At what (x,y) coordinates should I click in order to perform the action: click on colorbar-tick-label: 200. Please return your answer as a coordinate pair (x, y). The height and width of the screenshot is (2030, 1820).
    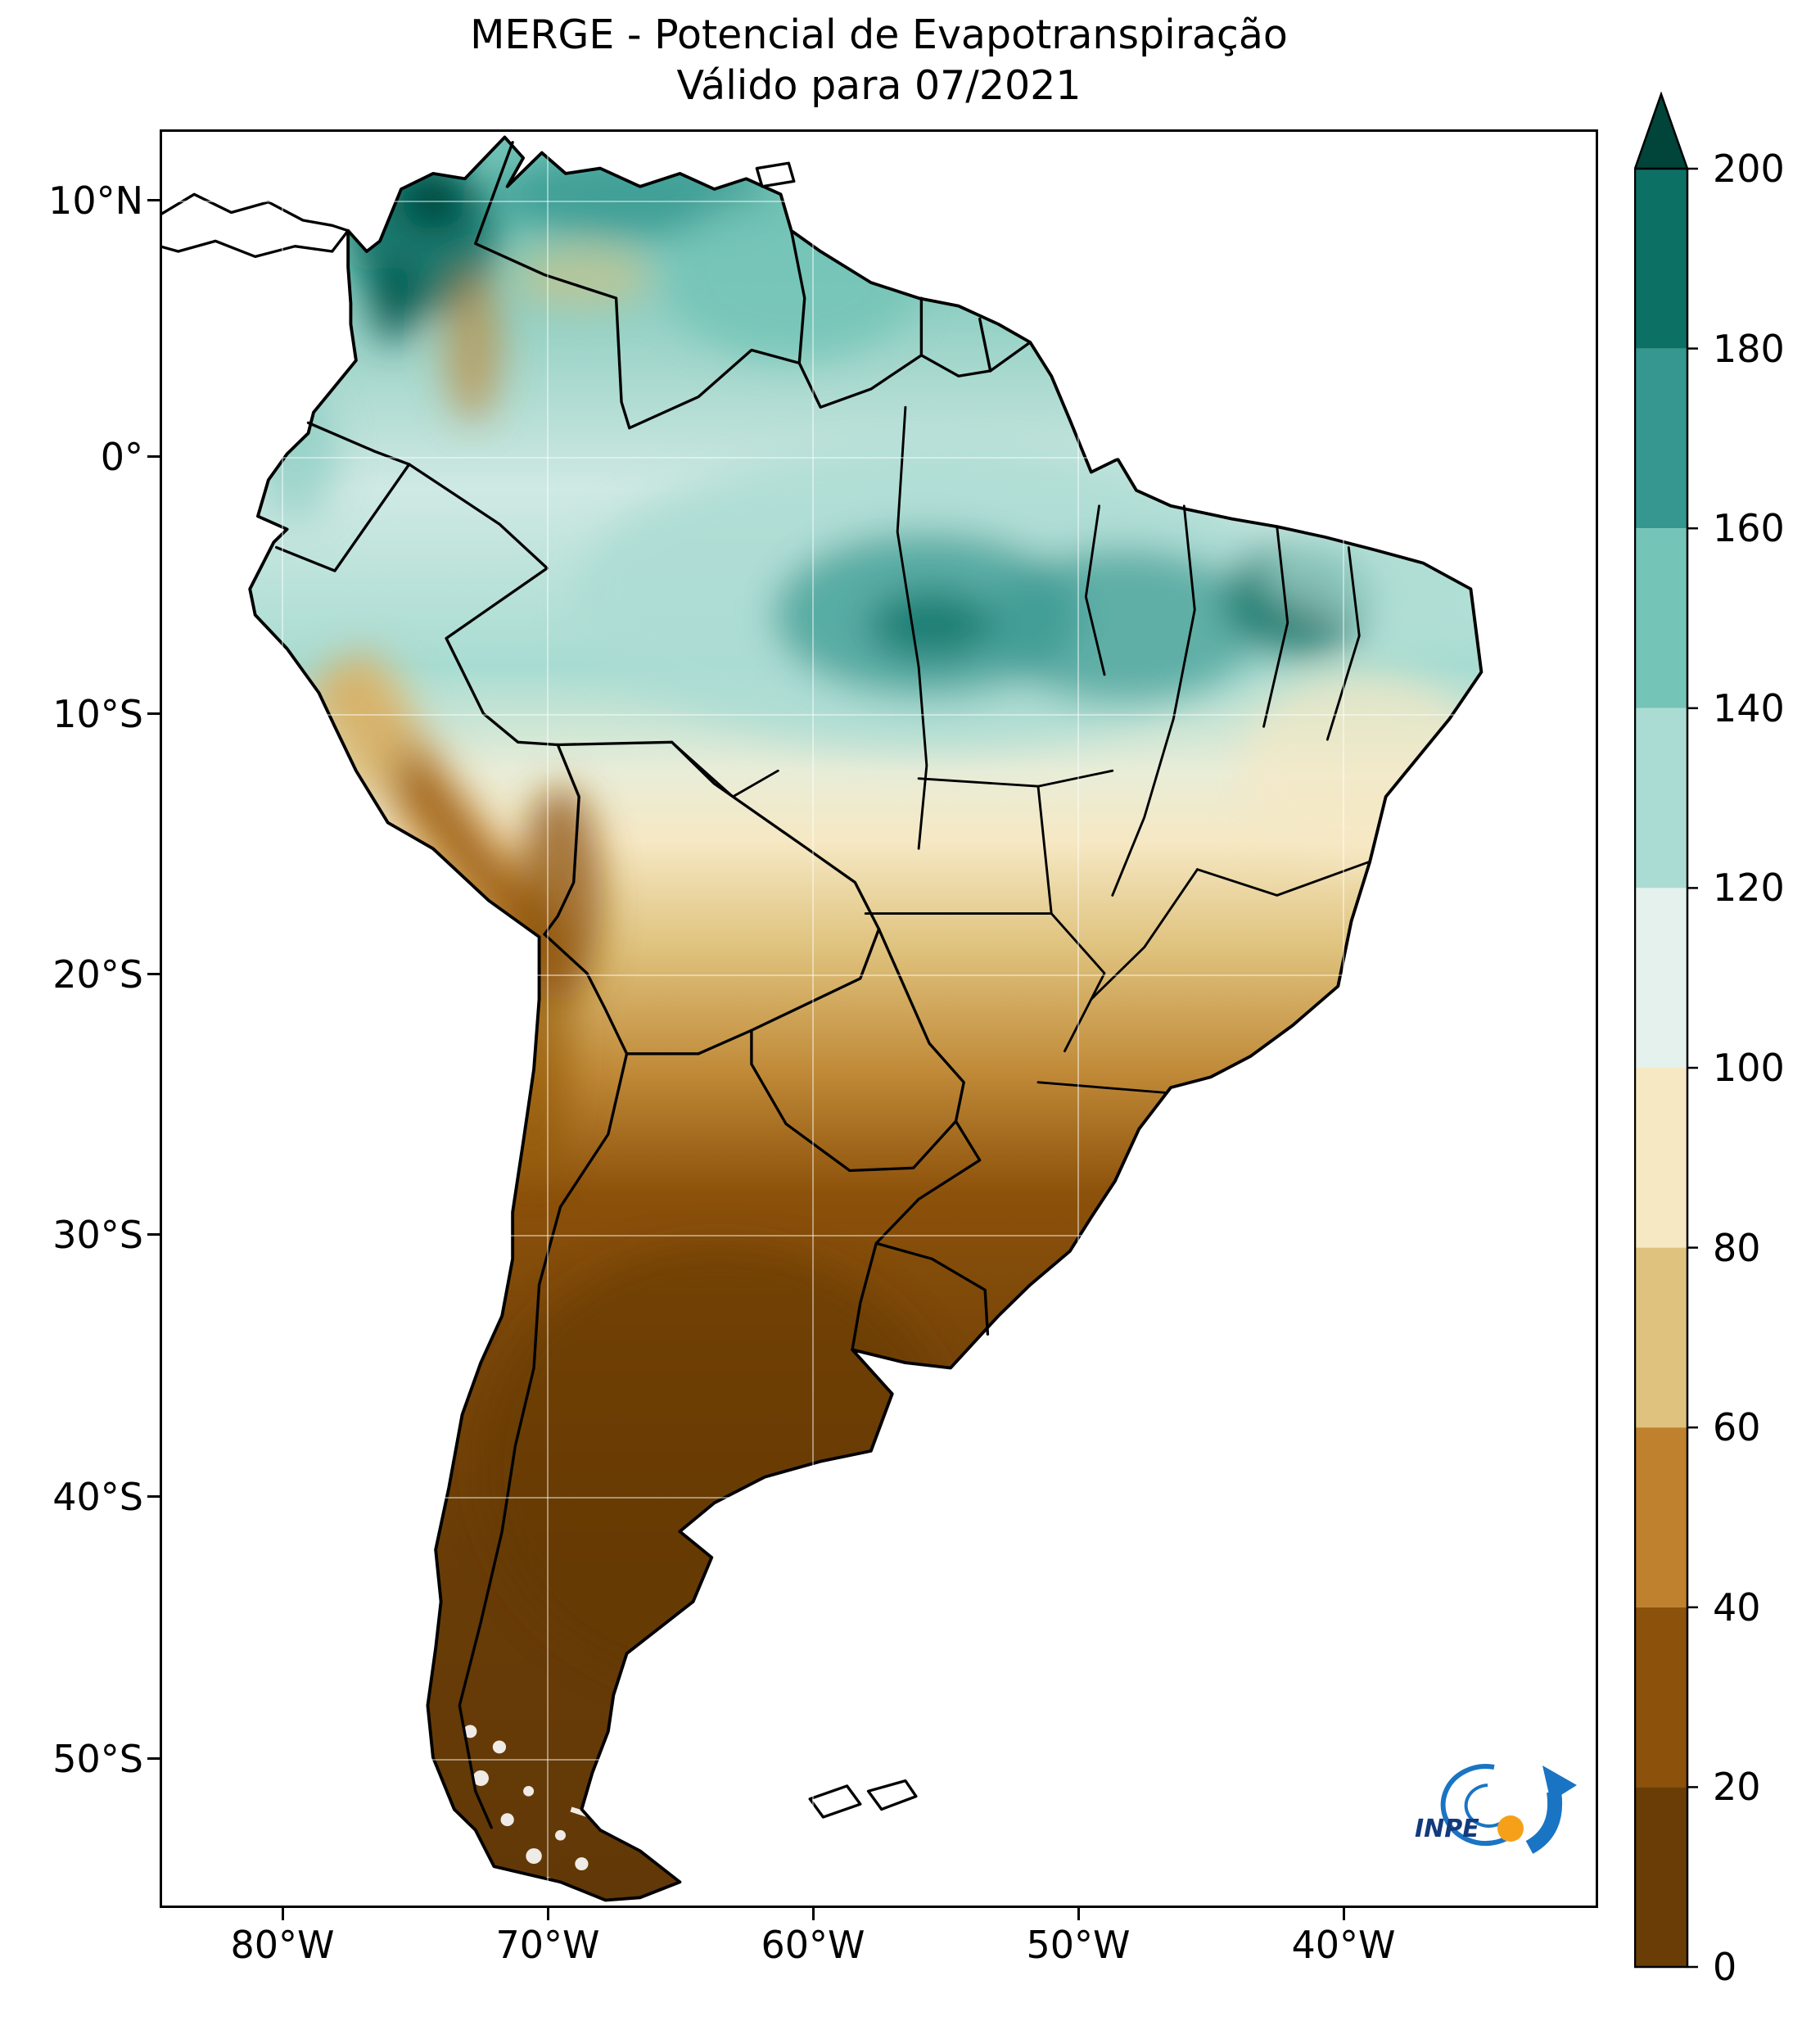
    Looking at the image, I should click on (1749, 169).